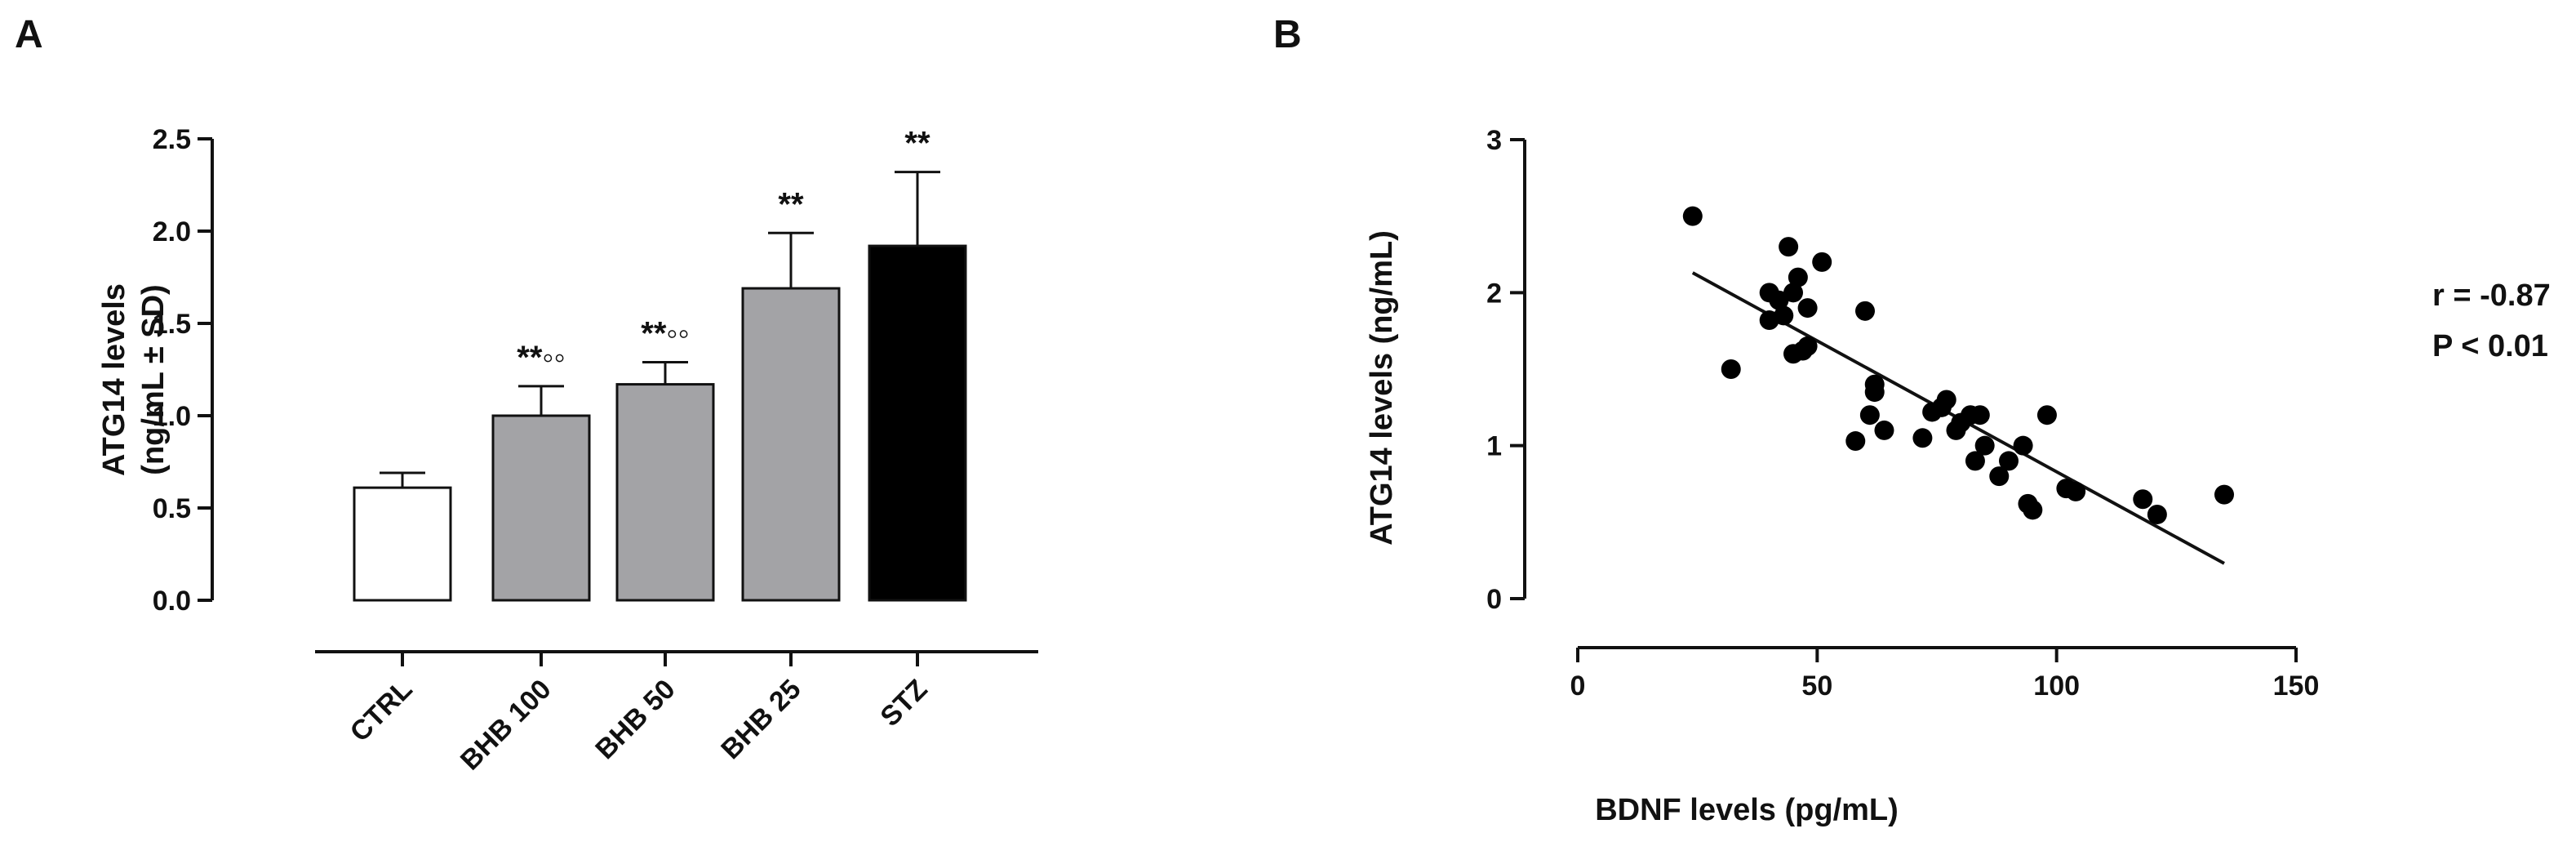 Image resolution: width=2576 pixels, height=842 pixels. Describe the element at coordinates (114, 379) in the screenshot. I see `y-axis-title-line1: ATG14 levels` at that location.